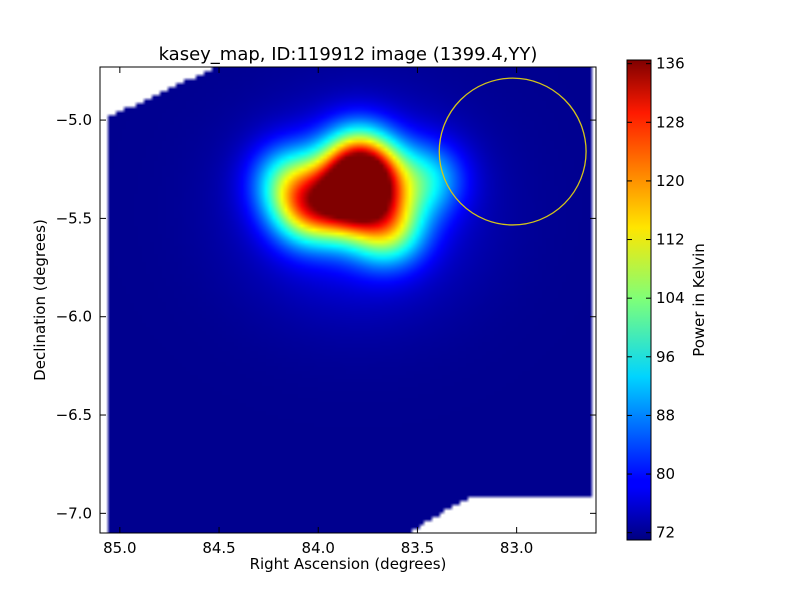 This screenshot has width=800, height=600. I want to click on y-tick-label: −7.0, so click(74, 513).